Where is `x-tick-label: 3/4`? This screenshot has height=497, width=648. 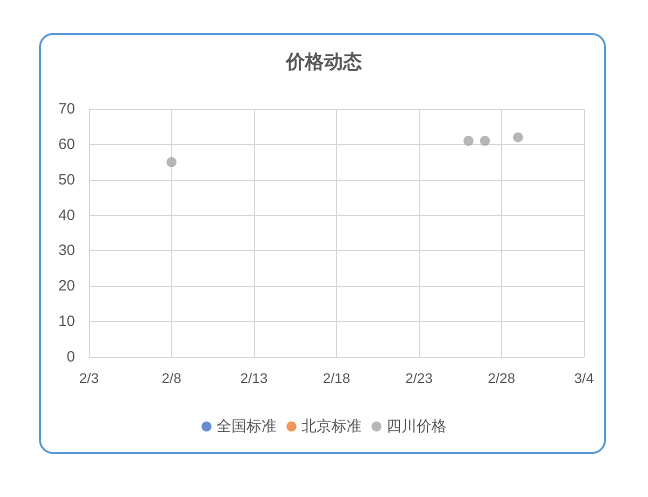 x-tick-label: 3/4 is located at coordinates (584, 378).